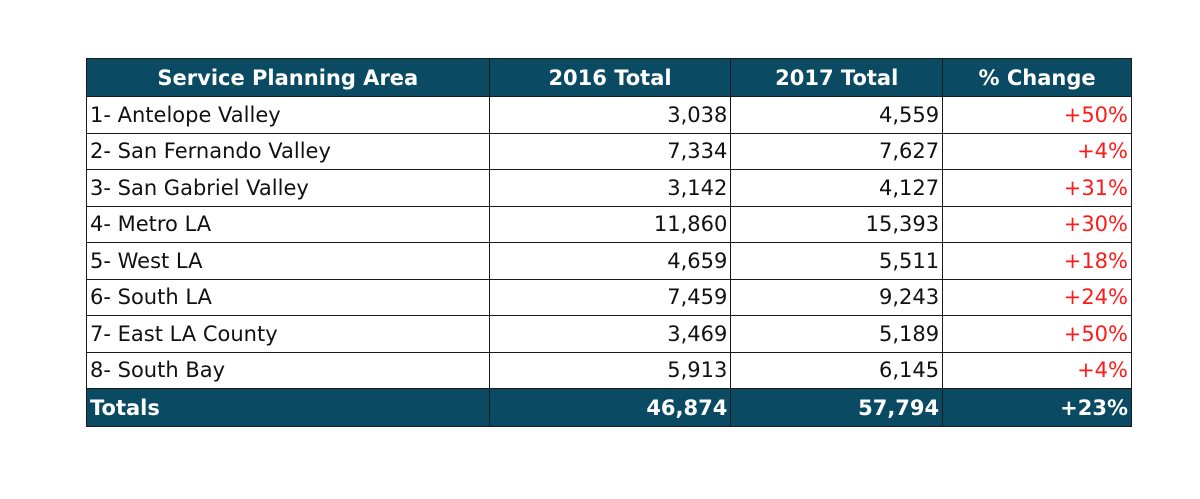  I want to click on table-row: 7- East LA County 3,469 5,189 +50%, so click(609, 334).